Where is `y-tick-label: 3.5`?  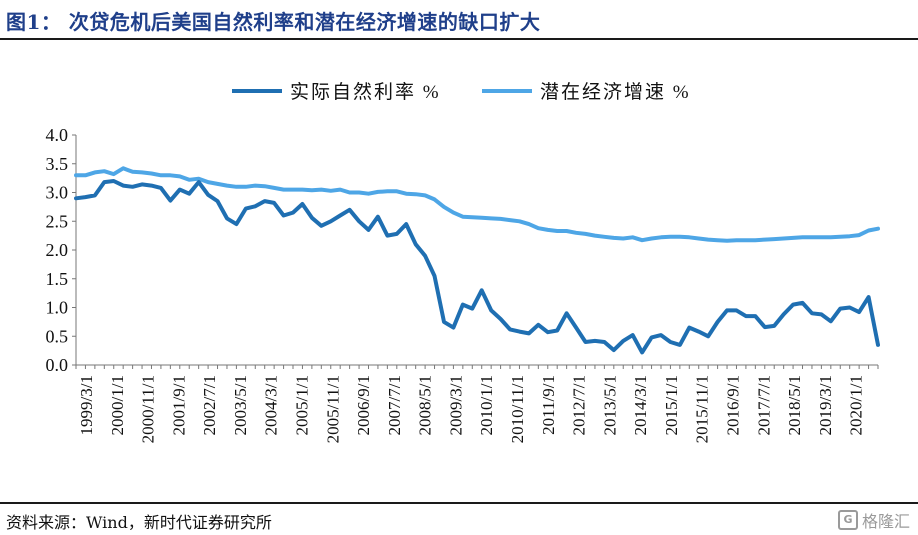
y-tick-label: 3.5 is located at coordinates (57, 164).